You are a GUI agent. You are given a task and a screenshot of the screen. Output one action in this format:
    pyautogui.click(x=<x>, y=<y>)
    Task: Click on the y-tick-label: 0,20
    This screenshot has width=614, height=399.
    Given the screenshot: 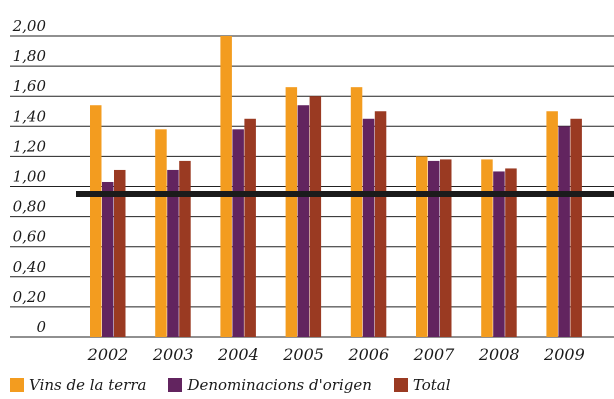 What is the action you would take?
    pyautogui.click(x=30, y=297)
    